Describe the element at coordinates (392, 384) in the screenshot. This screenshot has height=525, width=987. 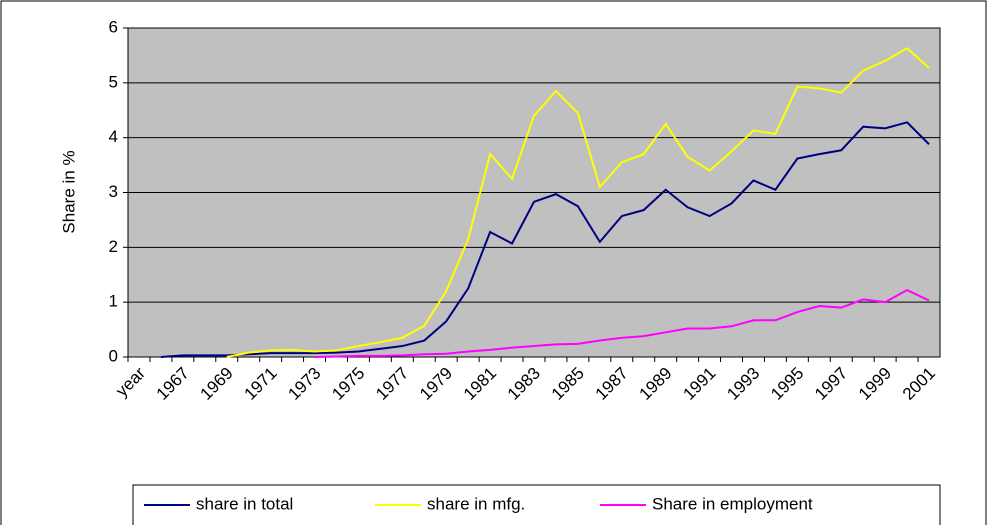
I see `x-tick-label: 1977` at that location.